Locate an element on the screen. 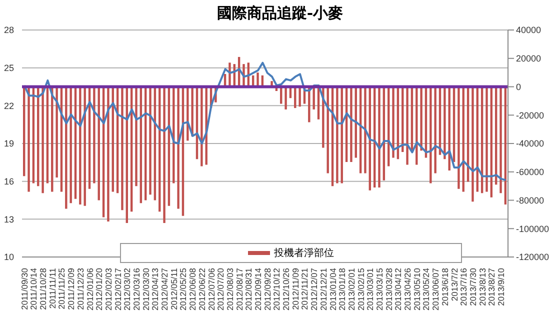 Image resolution: width=560 pixels, height=333 pixels. x-tick-label: 2012/08/03 is located at coordinates (229, 289).